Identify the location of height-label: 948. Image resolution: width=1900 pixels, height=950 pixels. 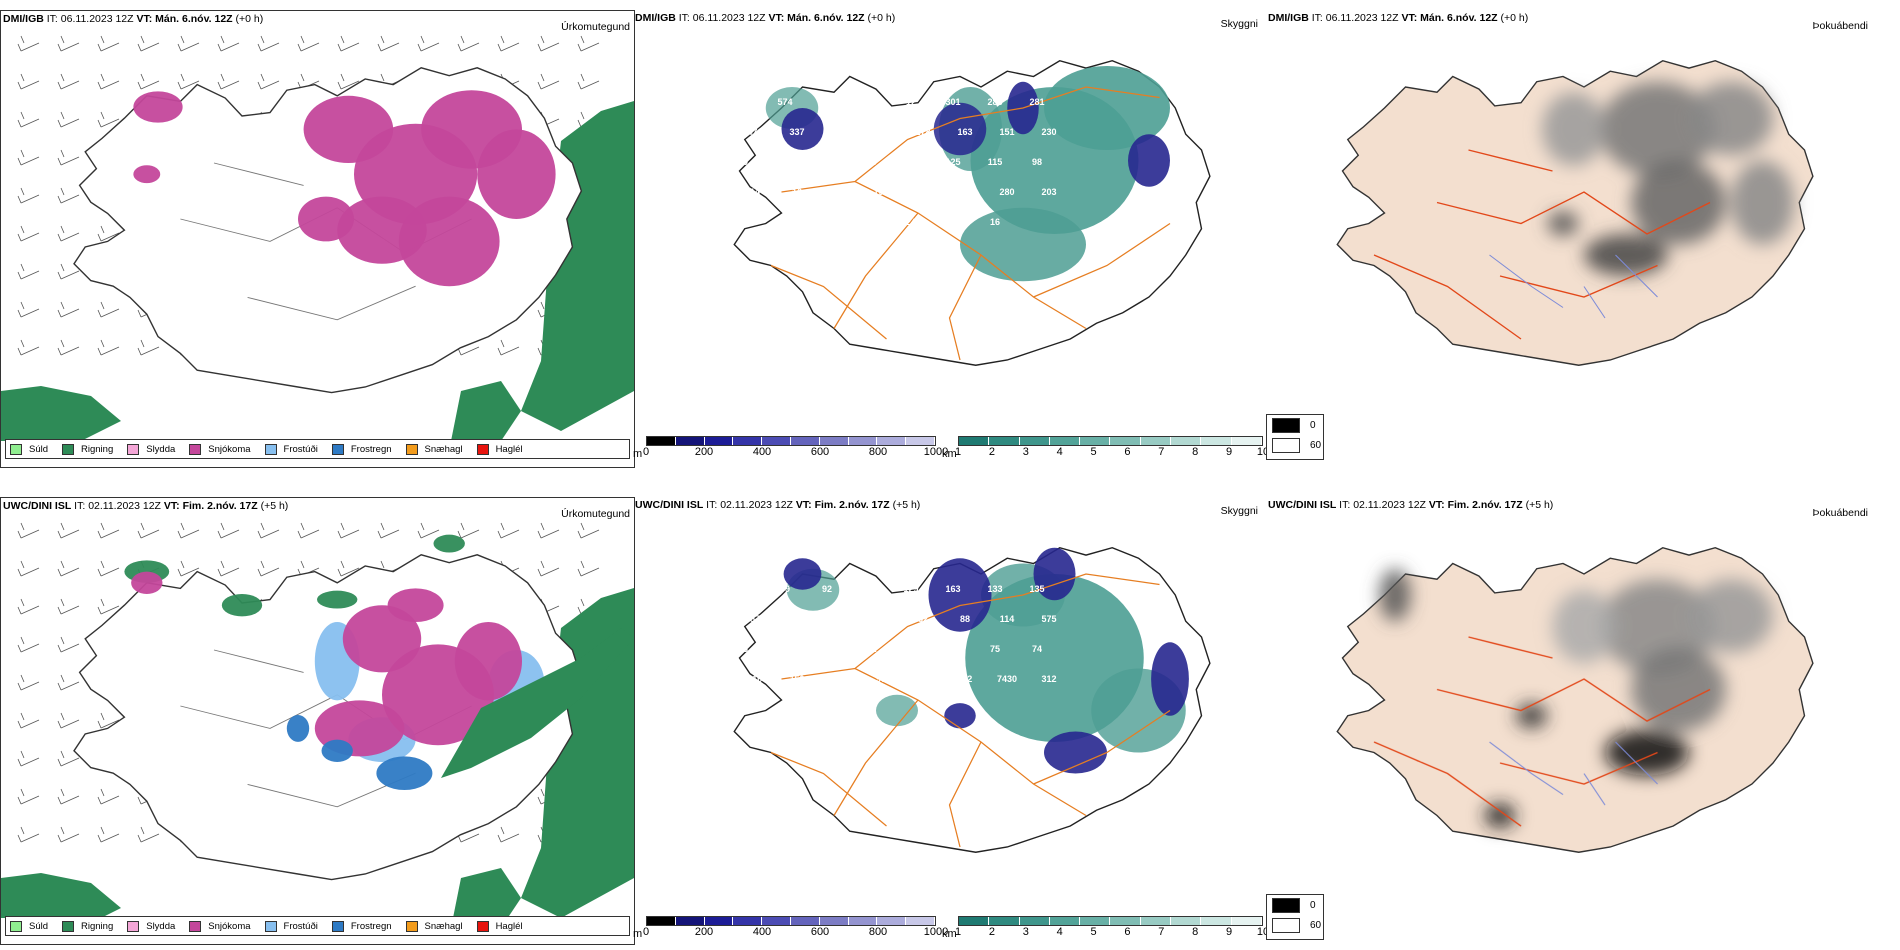
(826, 649).